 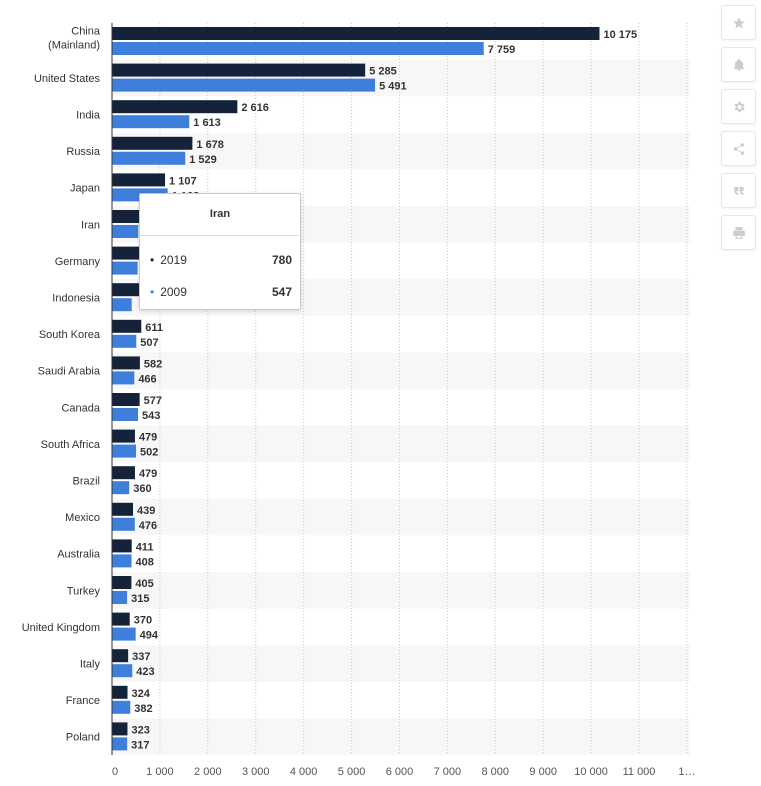 I want to click on tooltip: Iran • 2019 780 • 2009 547, so click(x=220, y=251).